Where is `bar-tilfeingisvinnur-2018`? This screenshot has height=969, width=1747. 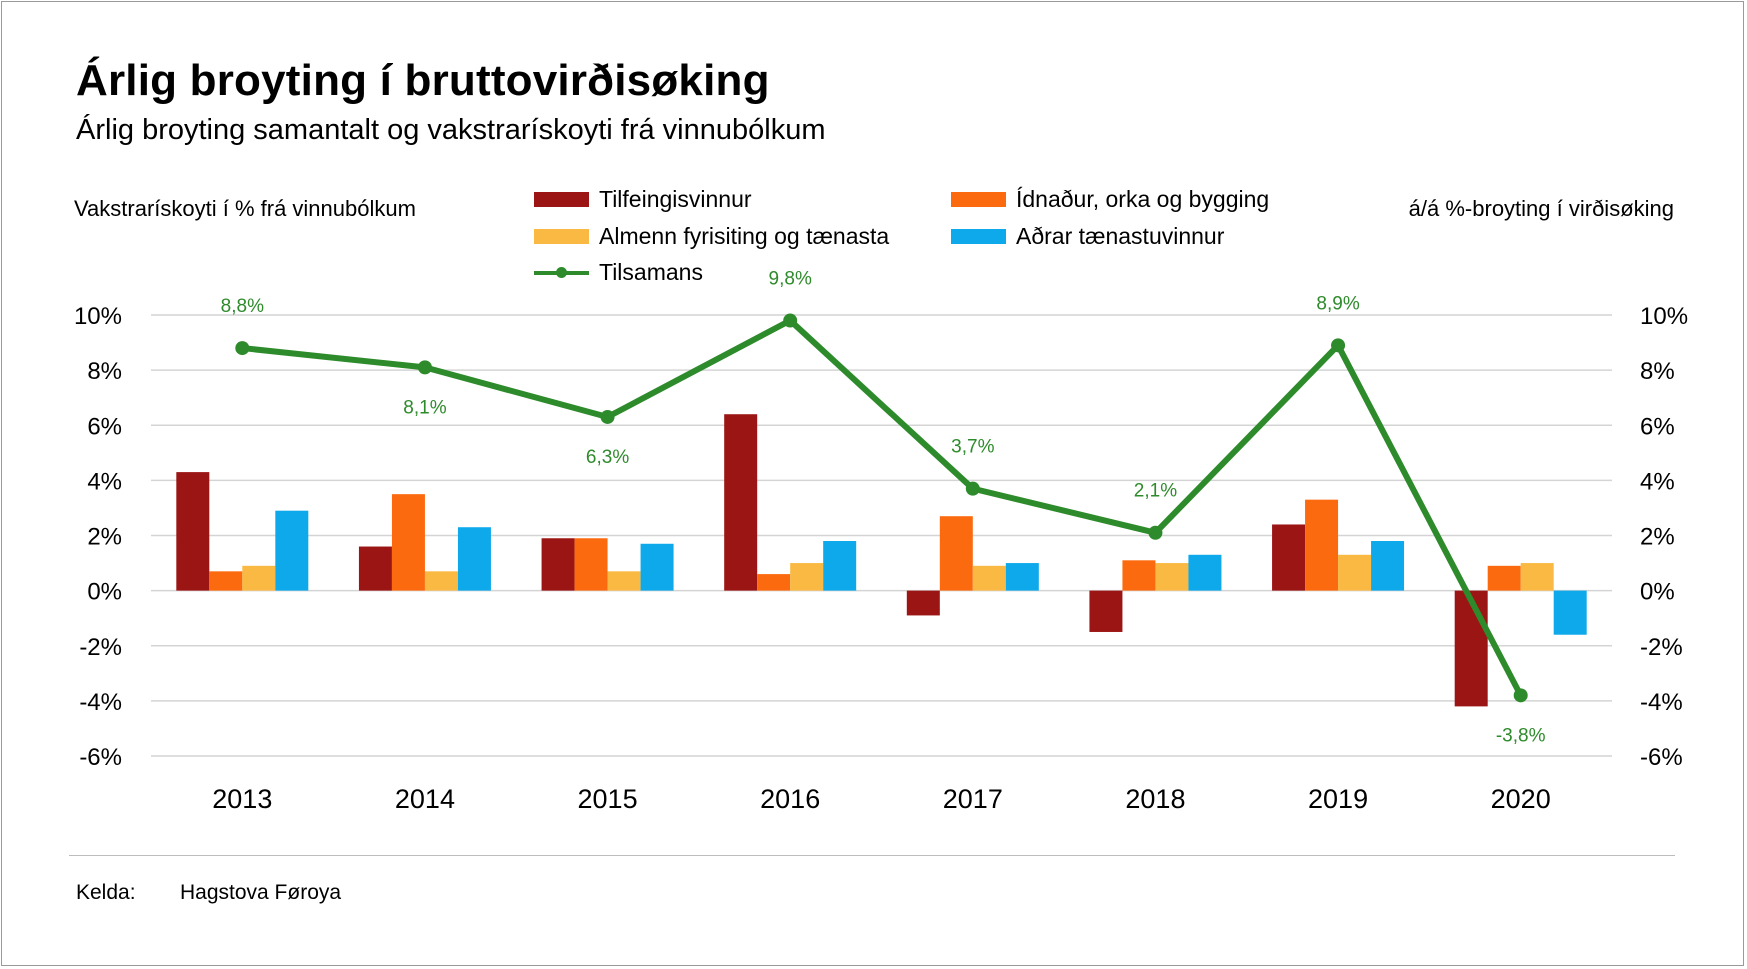 bar-tilfeingisvinnur-2018 is located at coordinates (1106, 611).